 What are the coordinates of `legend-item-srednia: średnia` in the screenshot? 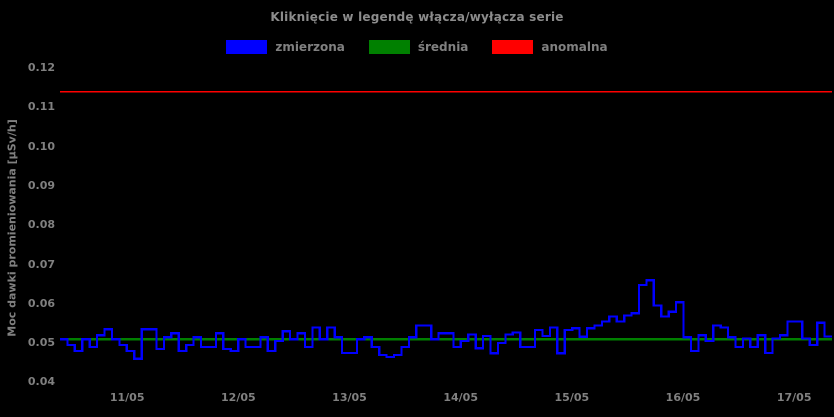 It's located at (418, 47).